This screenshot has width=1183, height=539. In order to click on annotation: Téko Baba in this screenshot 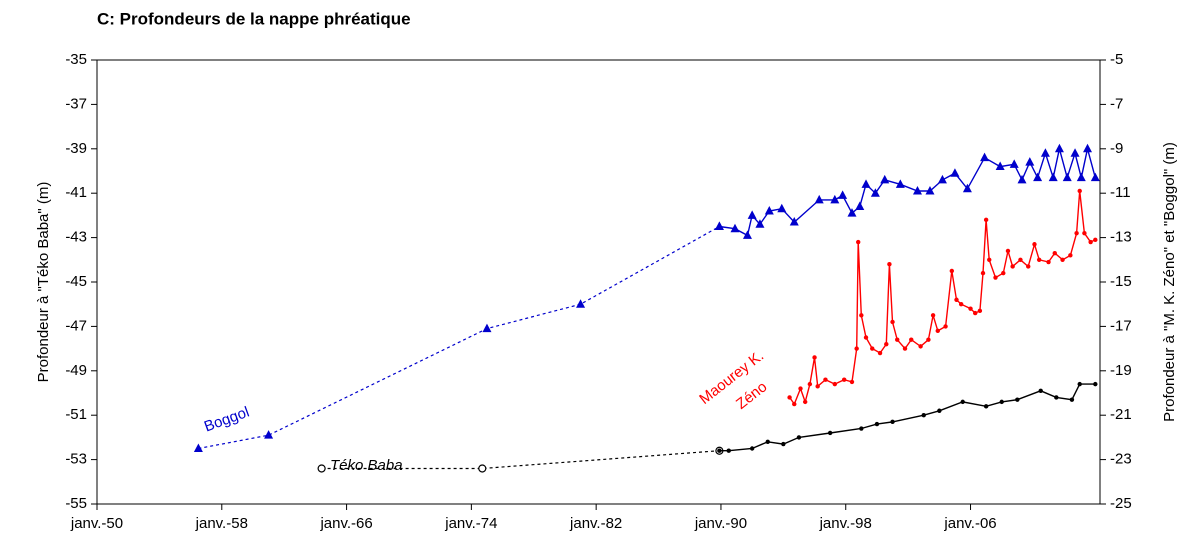, I will do `click(366, 465)`.